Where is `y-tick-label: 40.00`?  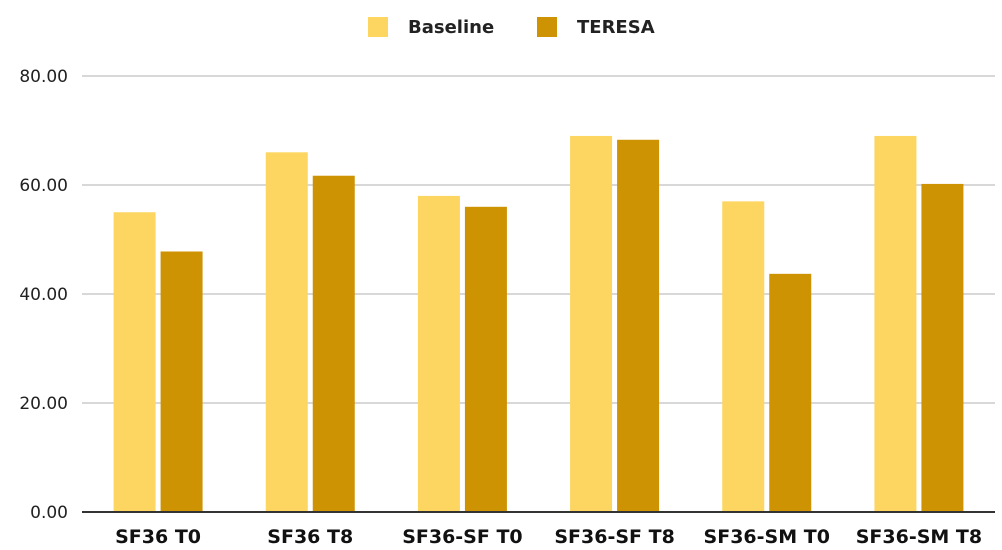
y-tick-label: 40.00 is located at coordinates (43, 295).